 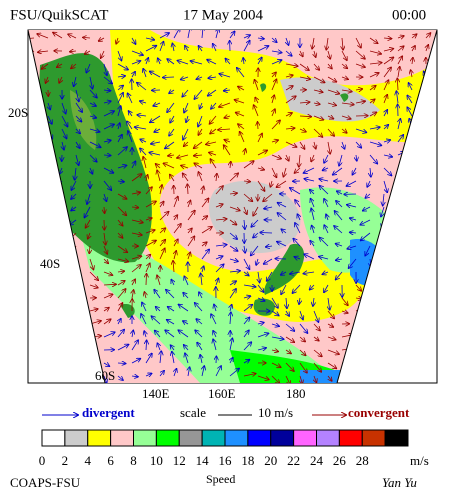 What do you see at coordinates (275, 412) in the screenshot?
I see `legend-scale-value: 10 m/s` at bounding box center [275, 412].